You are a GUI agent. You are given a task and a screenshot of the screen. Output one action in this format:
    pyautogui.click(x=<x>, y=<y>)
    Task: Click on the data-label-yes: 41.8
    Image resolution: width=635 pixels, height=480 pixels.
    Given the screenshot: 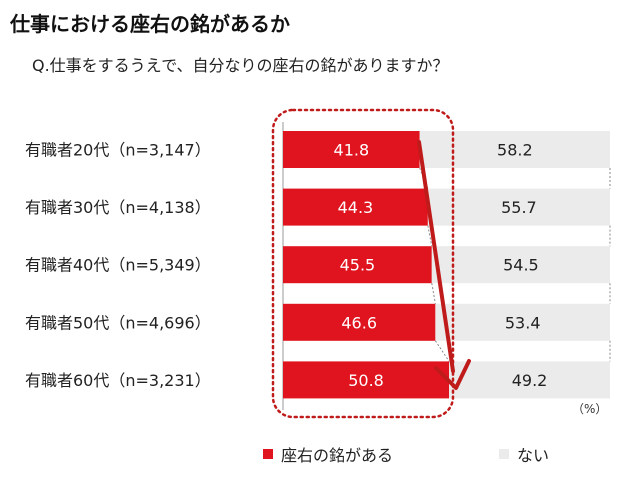 What is the action you would take?
    pyautogui.click(x=352, y=150)
    